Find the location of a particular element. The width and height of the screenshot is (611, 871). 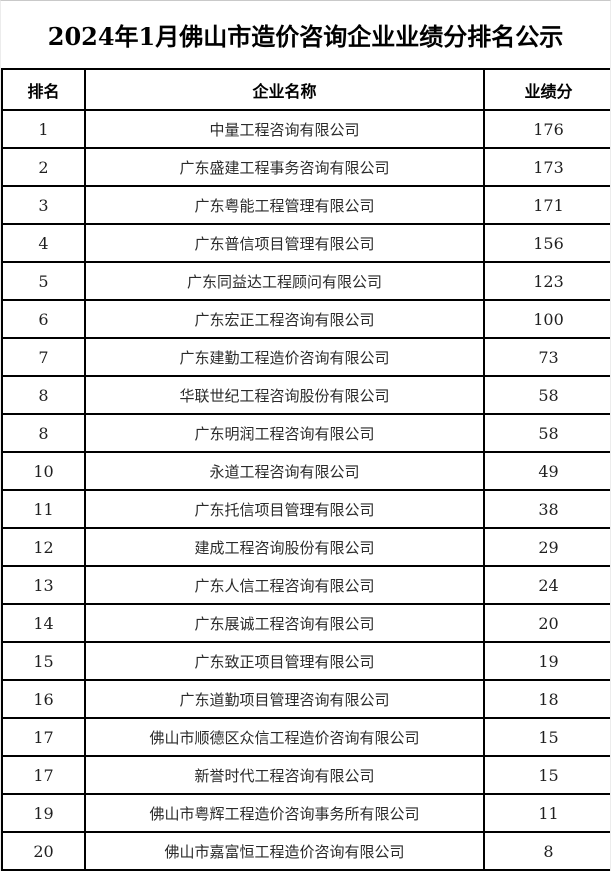

company-name-cell: 华联世纪工程咨询股份有限公司 is located at coordinates (284, 395).